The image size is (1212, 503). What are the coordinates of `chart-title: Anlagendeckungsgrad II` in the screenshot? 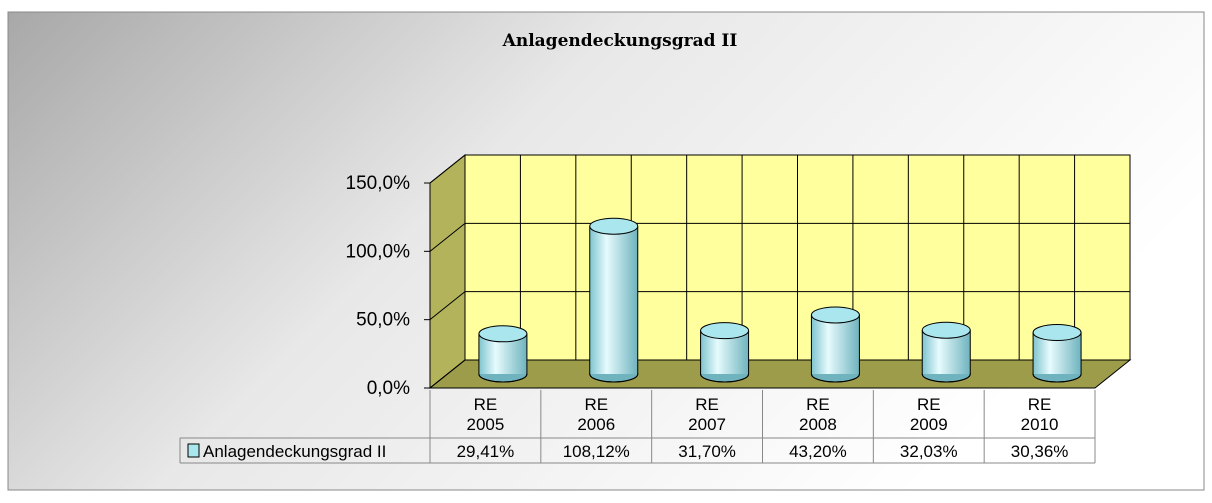 It's located at (620, 41).